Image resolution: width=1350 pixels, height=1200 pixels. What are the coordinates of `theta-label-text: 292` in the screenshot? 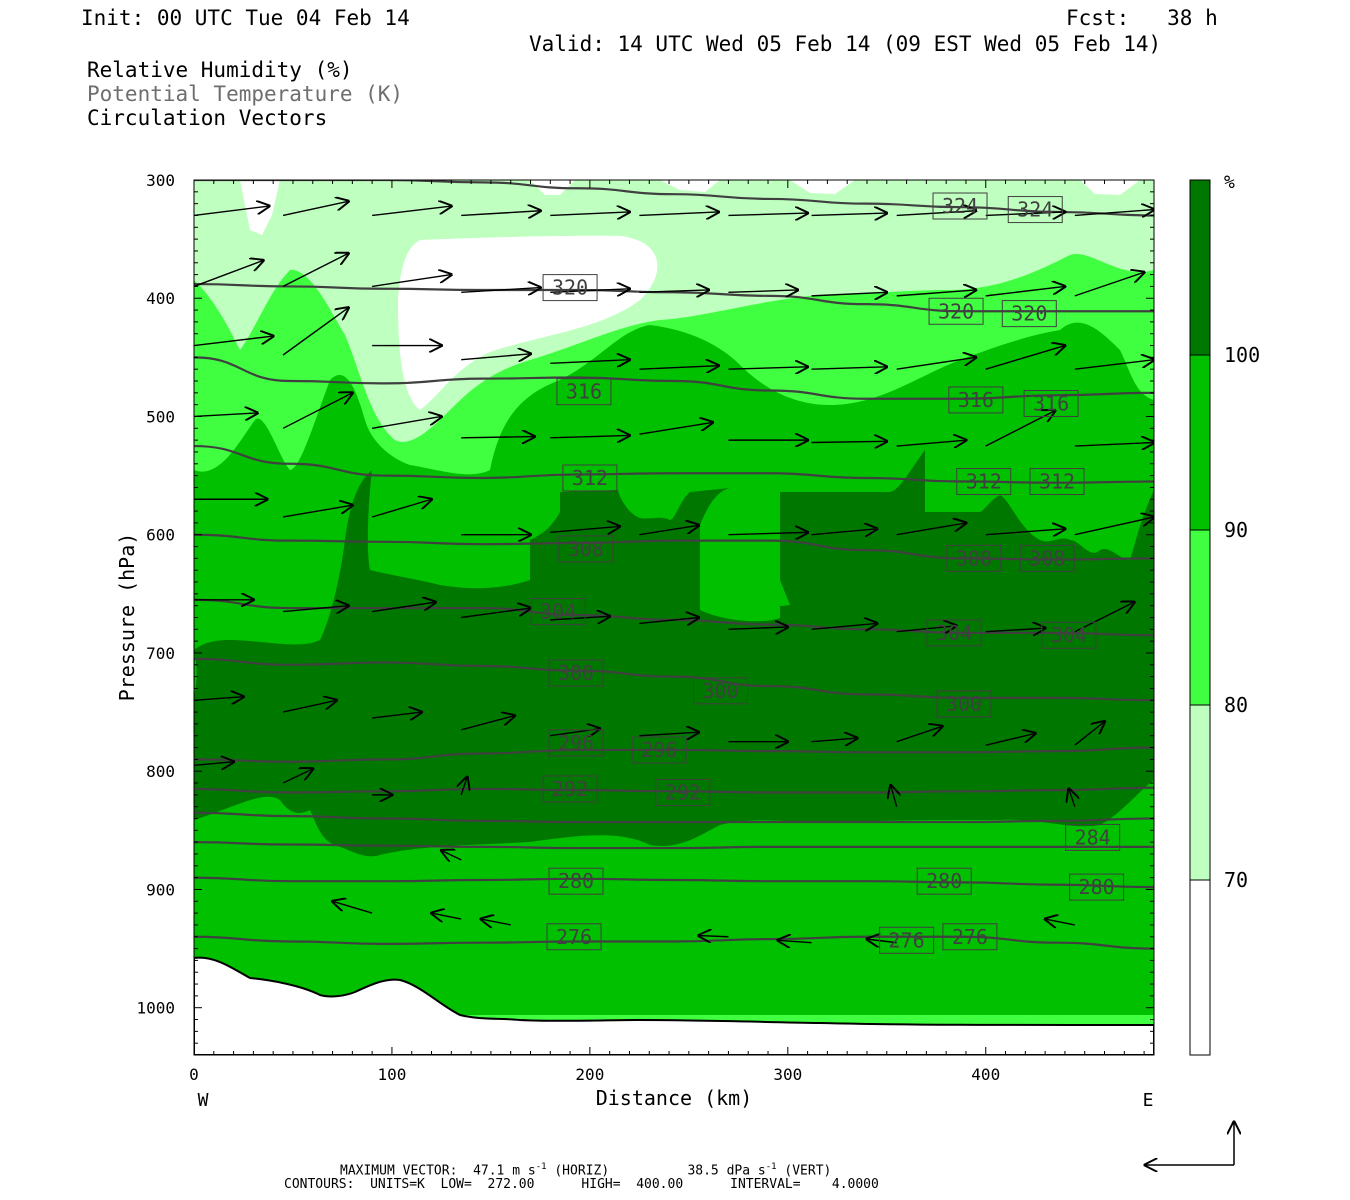 It's located at (570, 789).